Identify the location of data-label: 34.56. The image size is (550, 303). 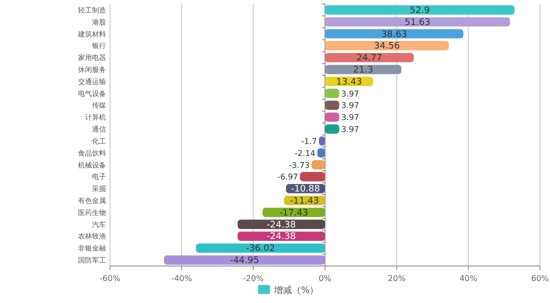
(387, 47).